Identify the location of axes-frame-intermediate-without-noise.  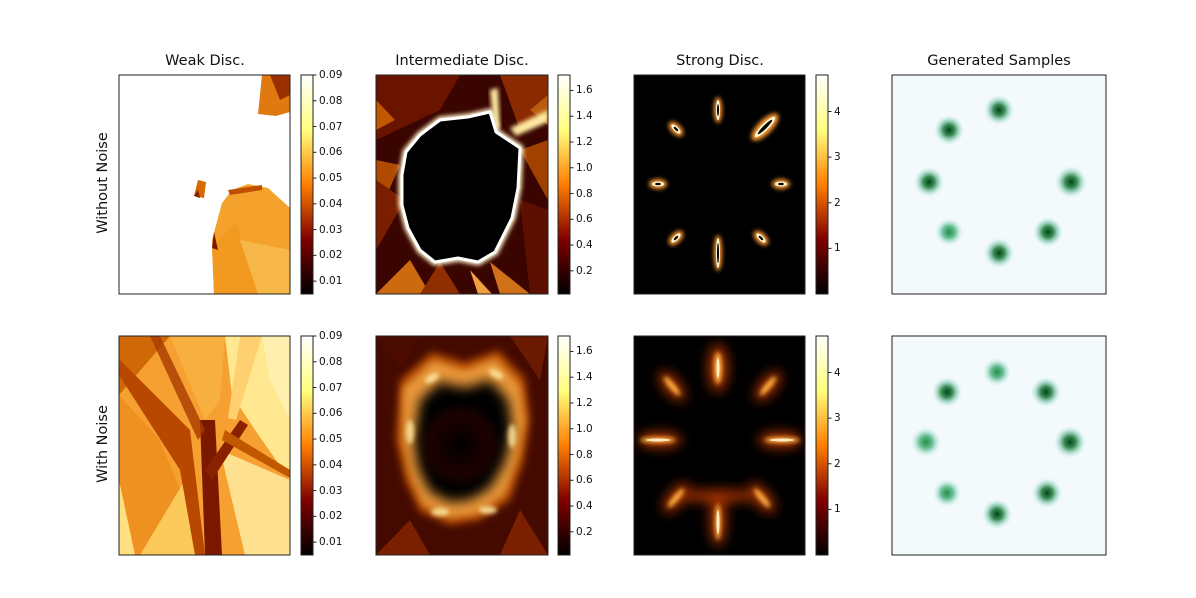
(462, 184).